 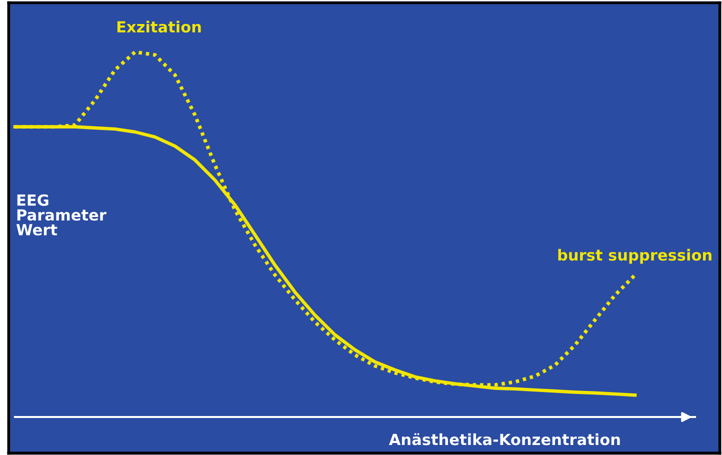 What do you see at coordinates (635, 256) in the screenshot?
I see `annotation: burst suppression` at bounding box center [635, 256].